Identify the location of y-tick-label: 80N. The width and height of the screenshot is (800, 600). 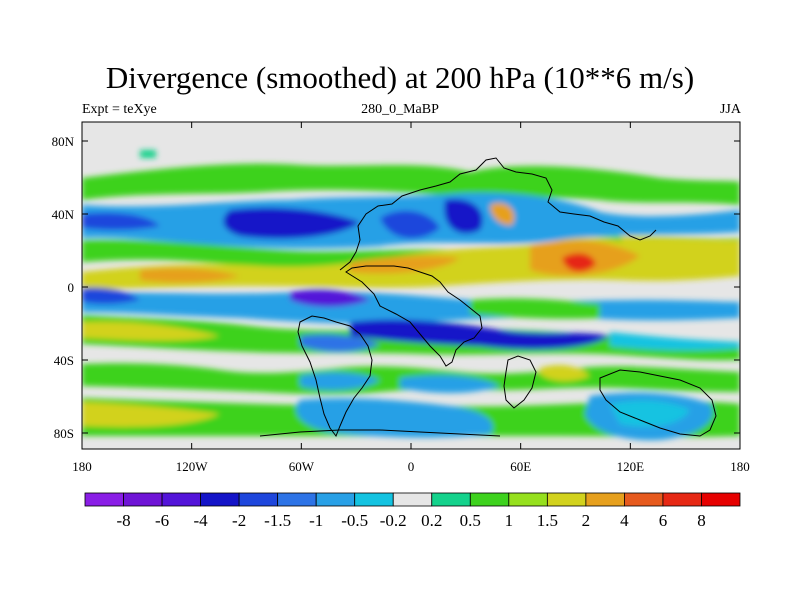
(63, 141).